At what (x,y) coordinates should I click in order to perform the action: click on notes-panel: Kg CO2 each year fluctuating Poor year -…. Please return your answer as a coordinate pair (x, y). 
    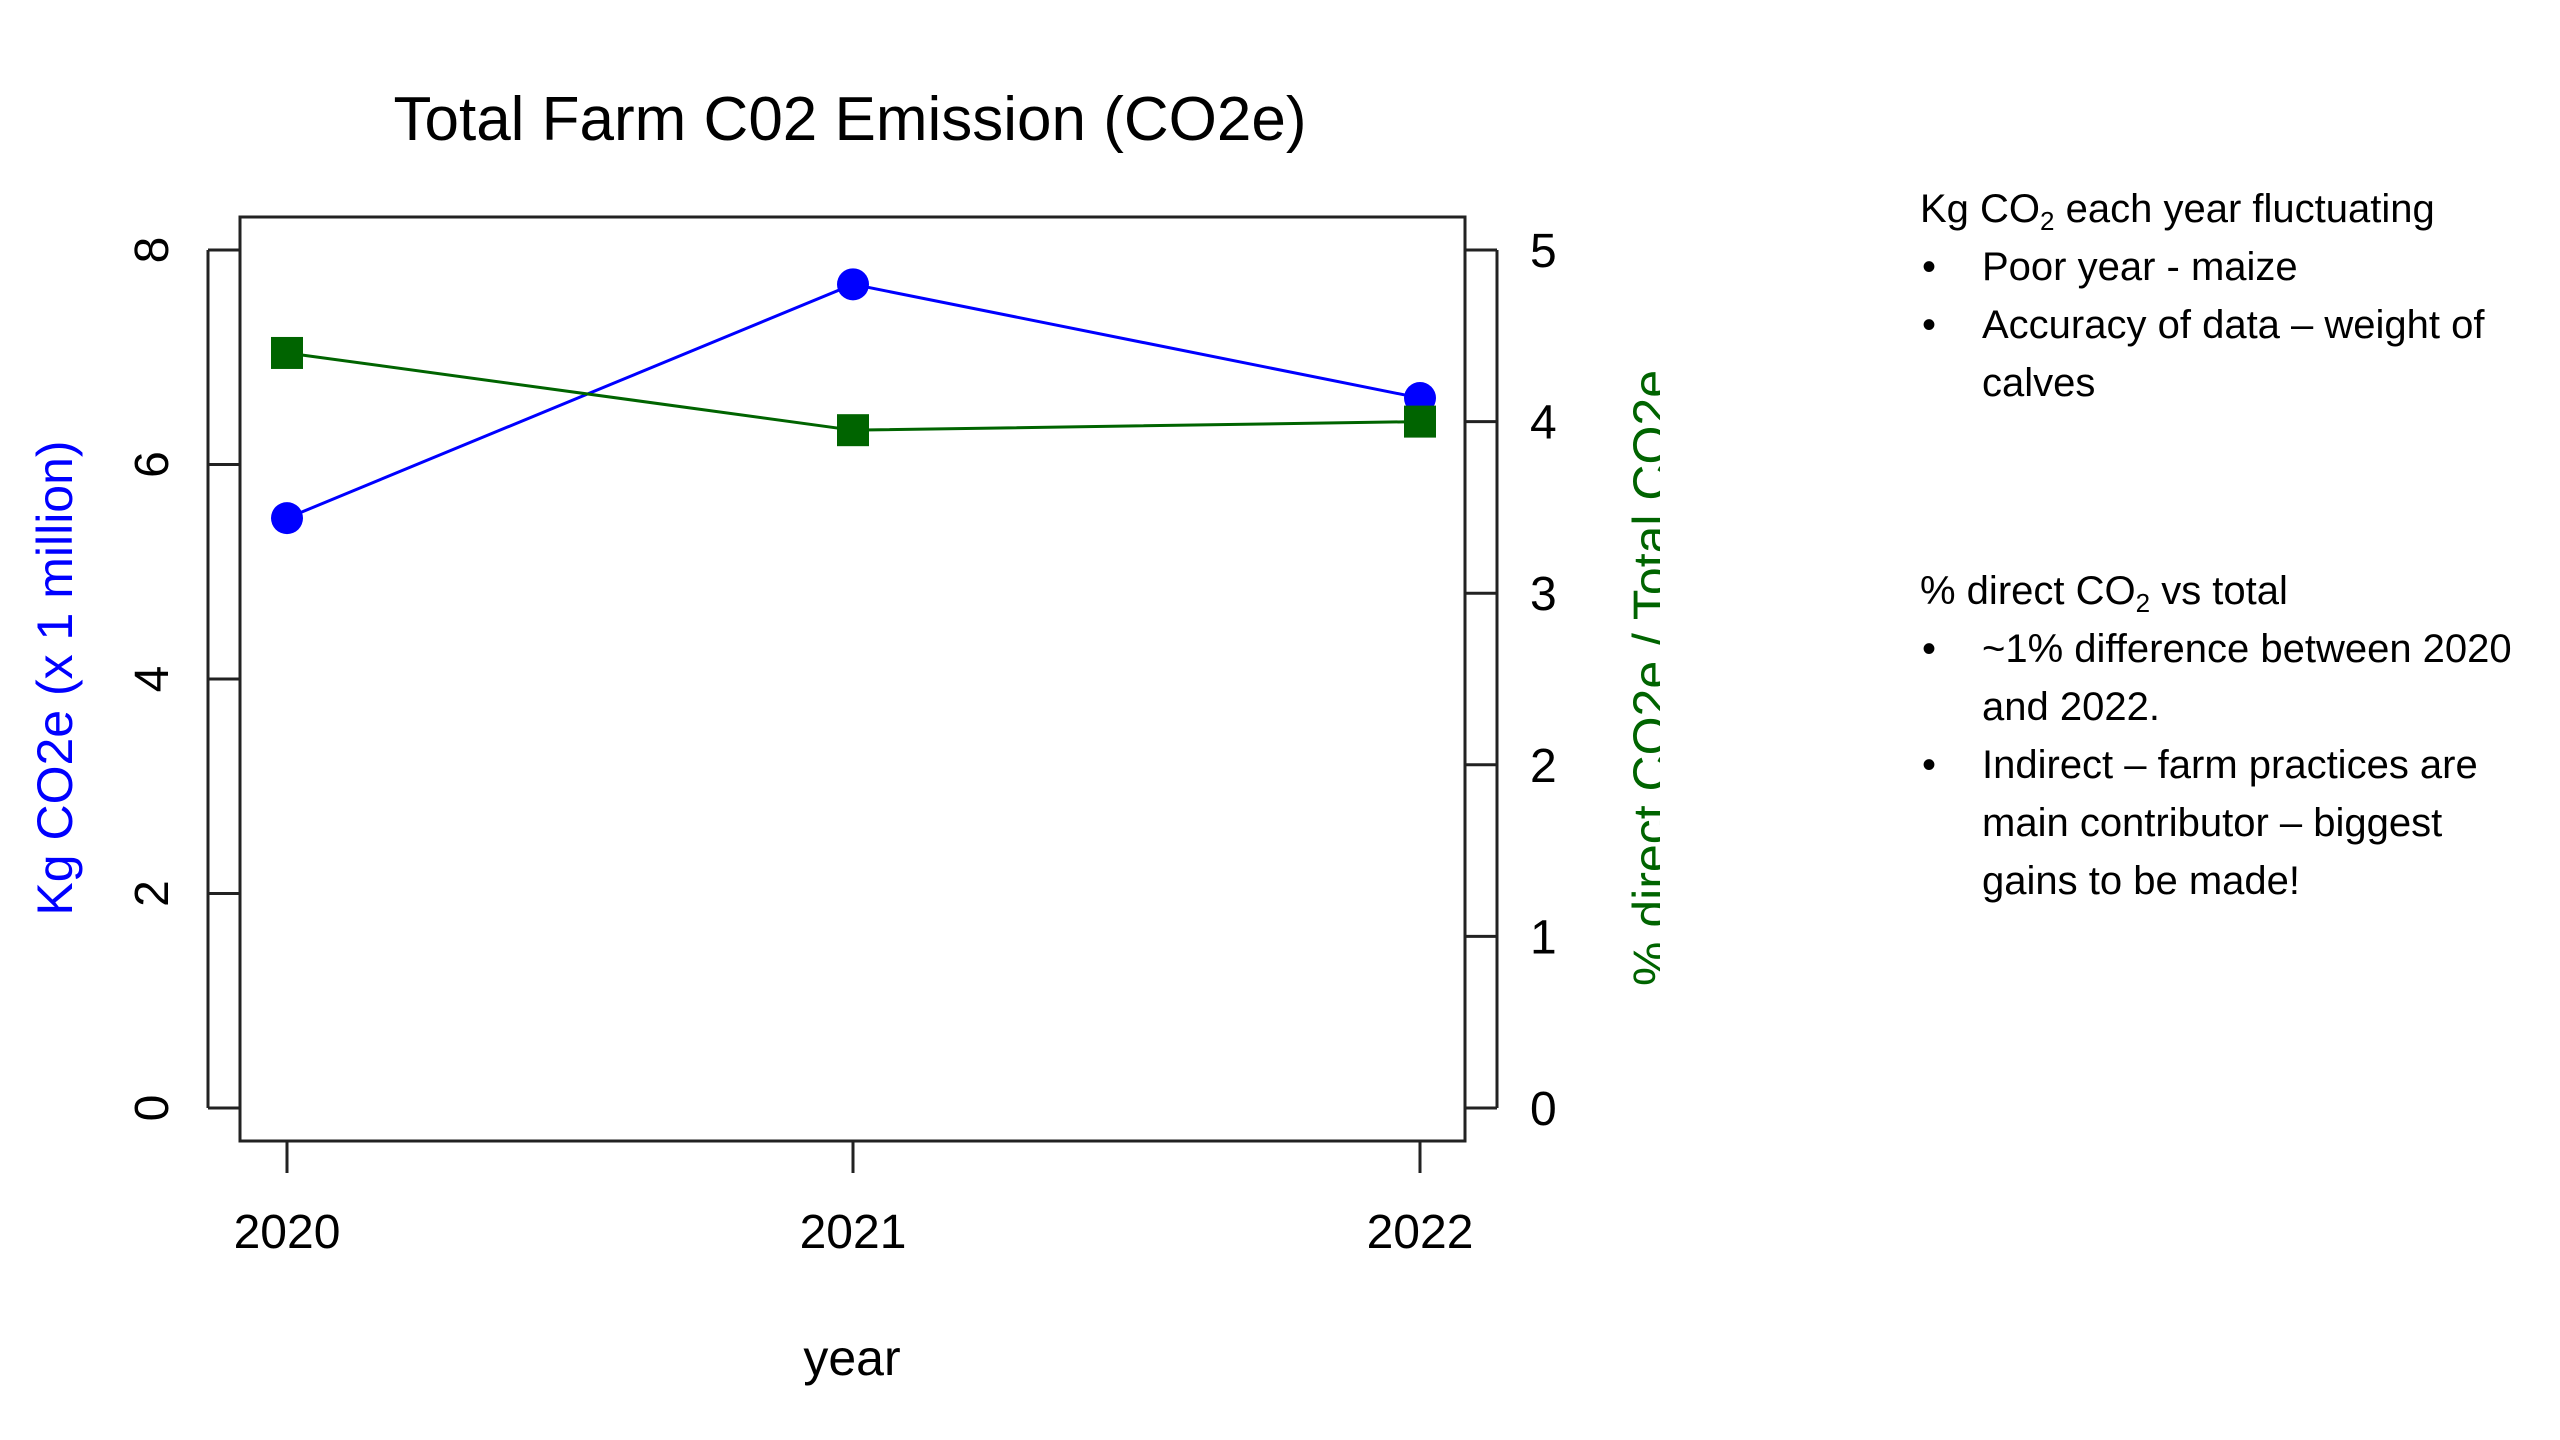
    Looking at the image, I should click on (2220, 620).